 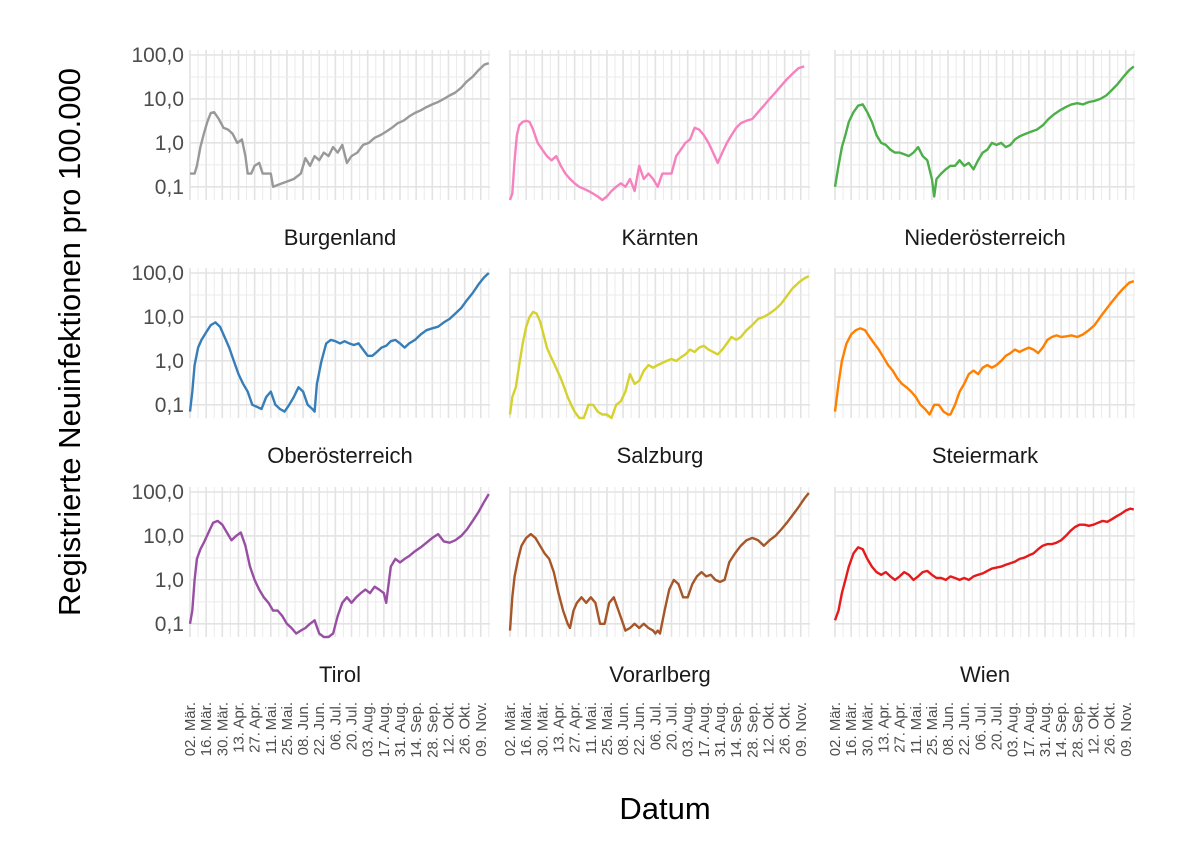 I want to click on panel-grid-wien, so click(x=984, y=562).